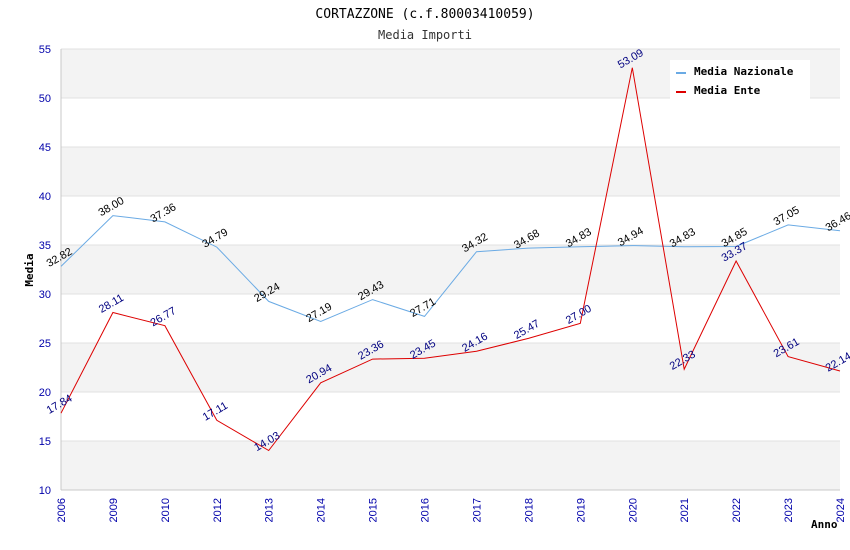 The width and height of the screenshot is (850, 550). What do you see at coordinates (426, 510) in the screenshot?
I see `x-tick-label: 2016` at bounding box center [426, 510].